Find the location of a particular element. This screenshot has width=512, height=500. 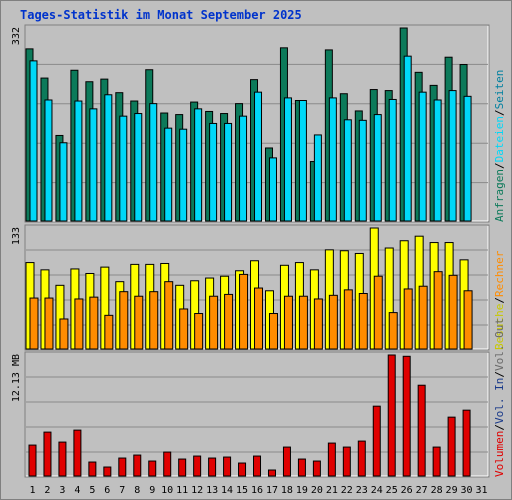

x-tick-label: 7 is located at coordinates (122, 490).